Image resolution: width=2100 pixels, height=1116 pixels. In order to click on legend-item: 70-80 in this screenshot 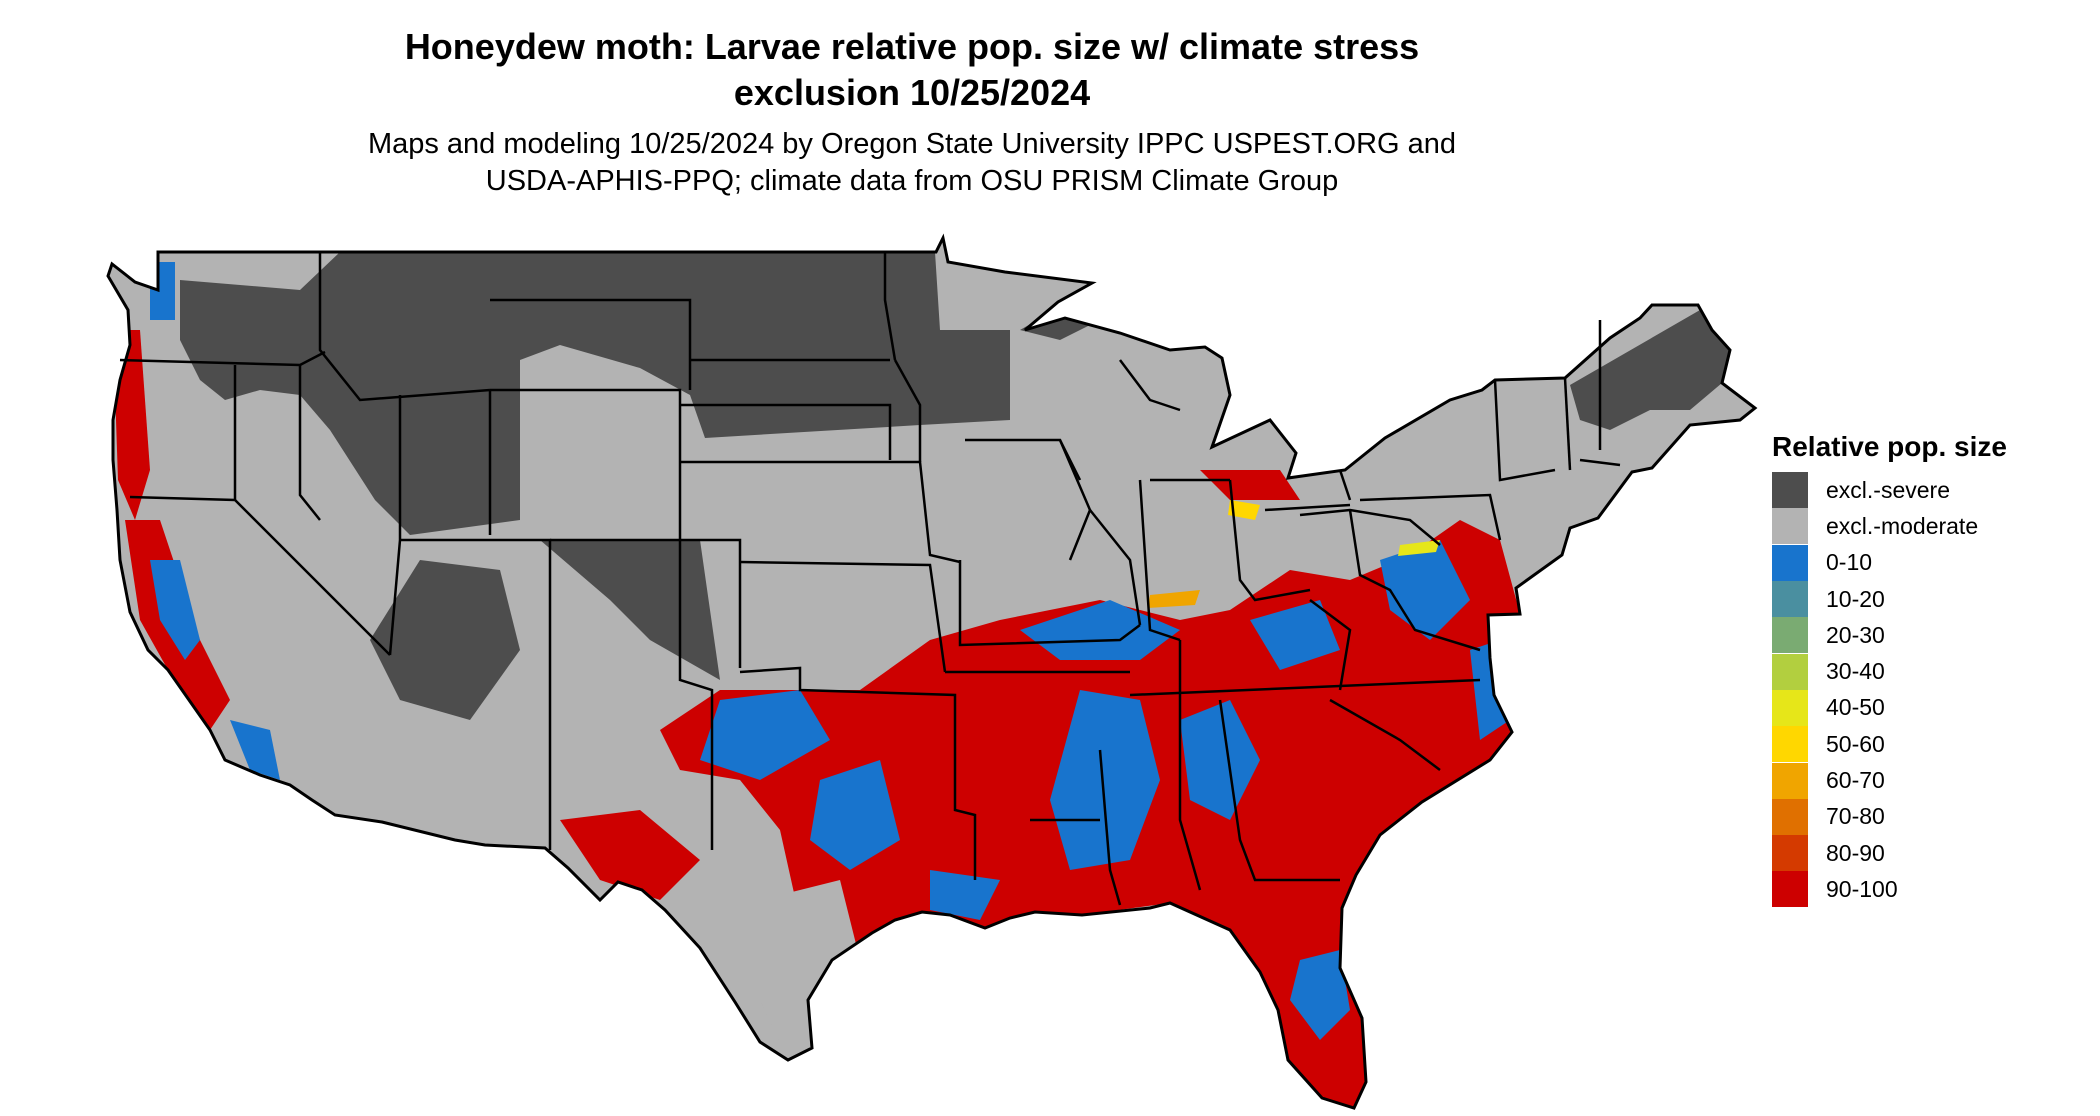, I will do `click(1932, 816)`.